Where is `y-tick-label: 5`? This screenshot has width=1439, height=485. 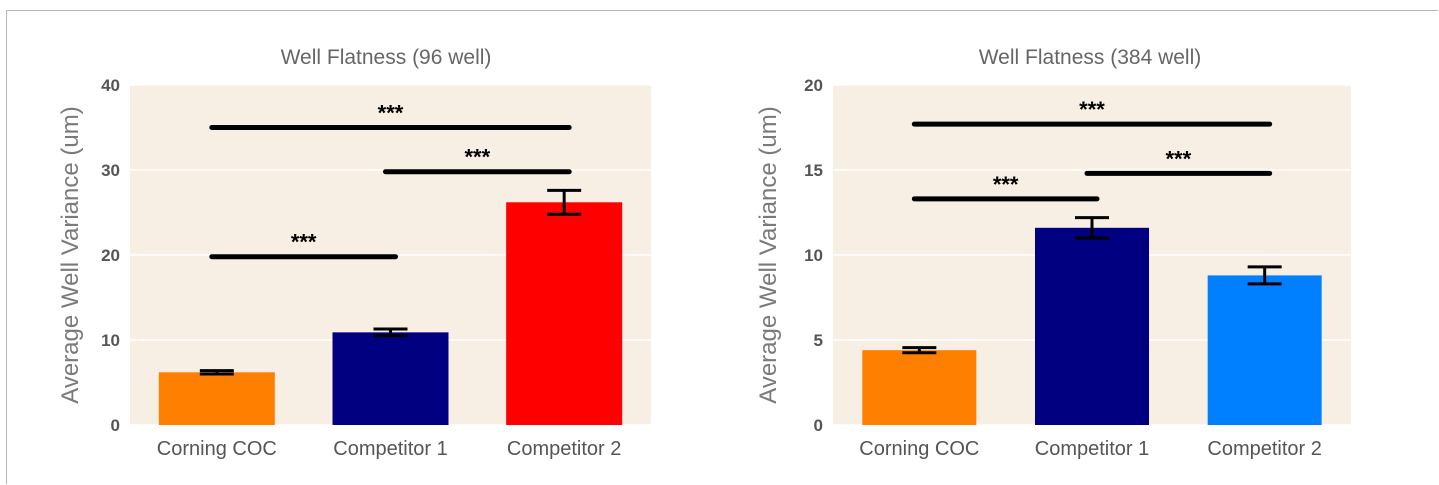 y-tick-label: 5 is located at coordinates (818, 340).